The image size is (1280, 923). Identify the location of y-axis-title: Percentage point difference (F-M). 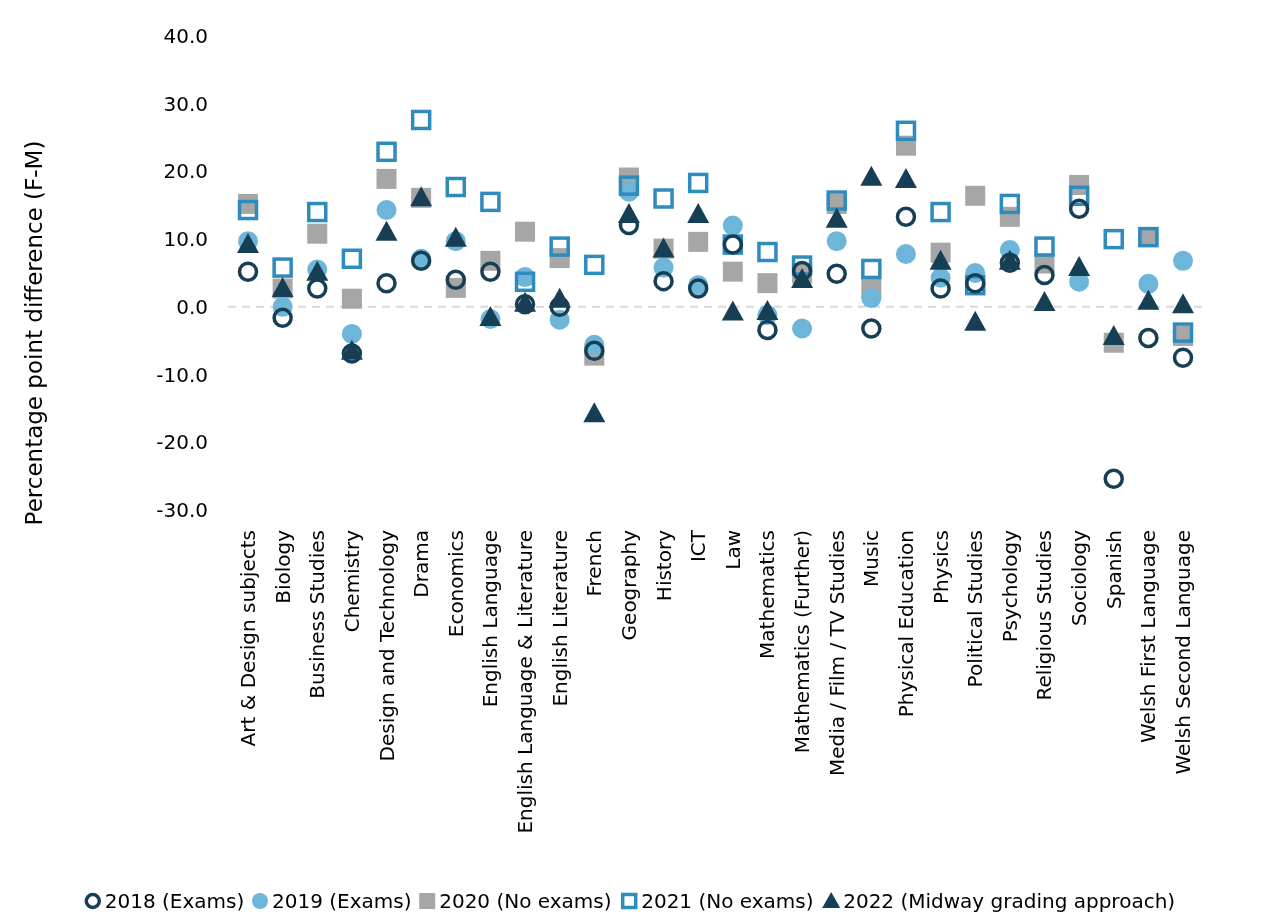
(34, 333).